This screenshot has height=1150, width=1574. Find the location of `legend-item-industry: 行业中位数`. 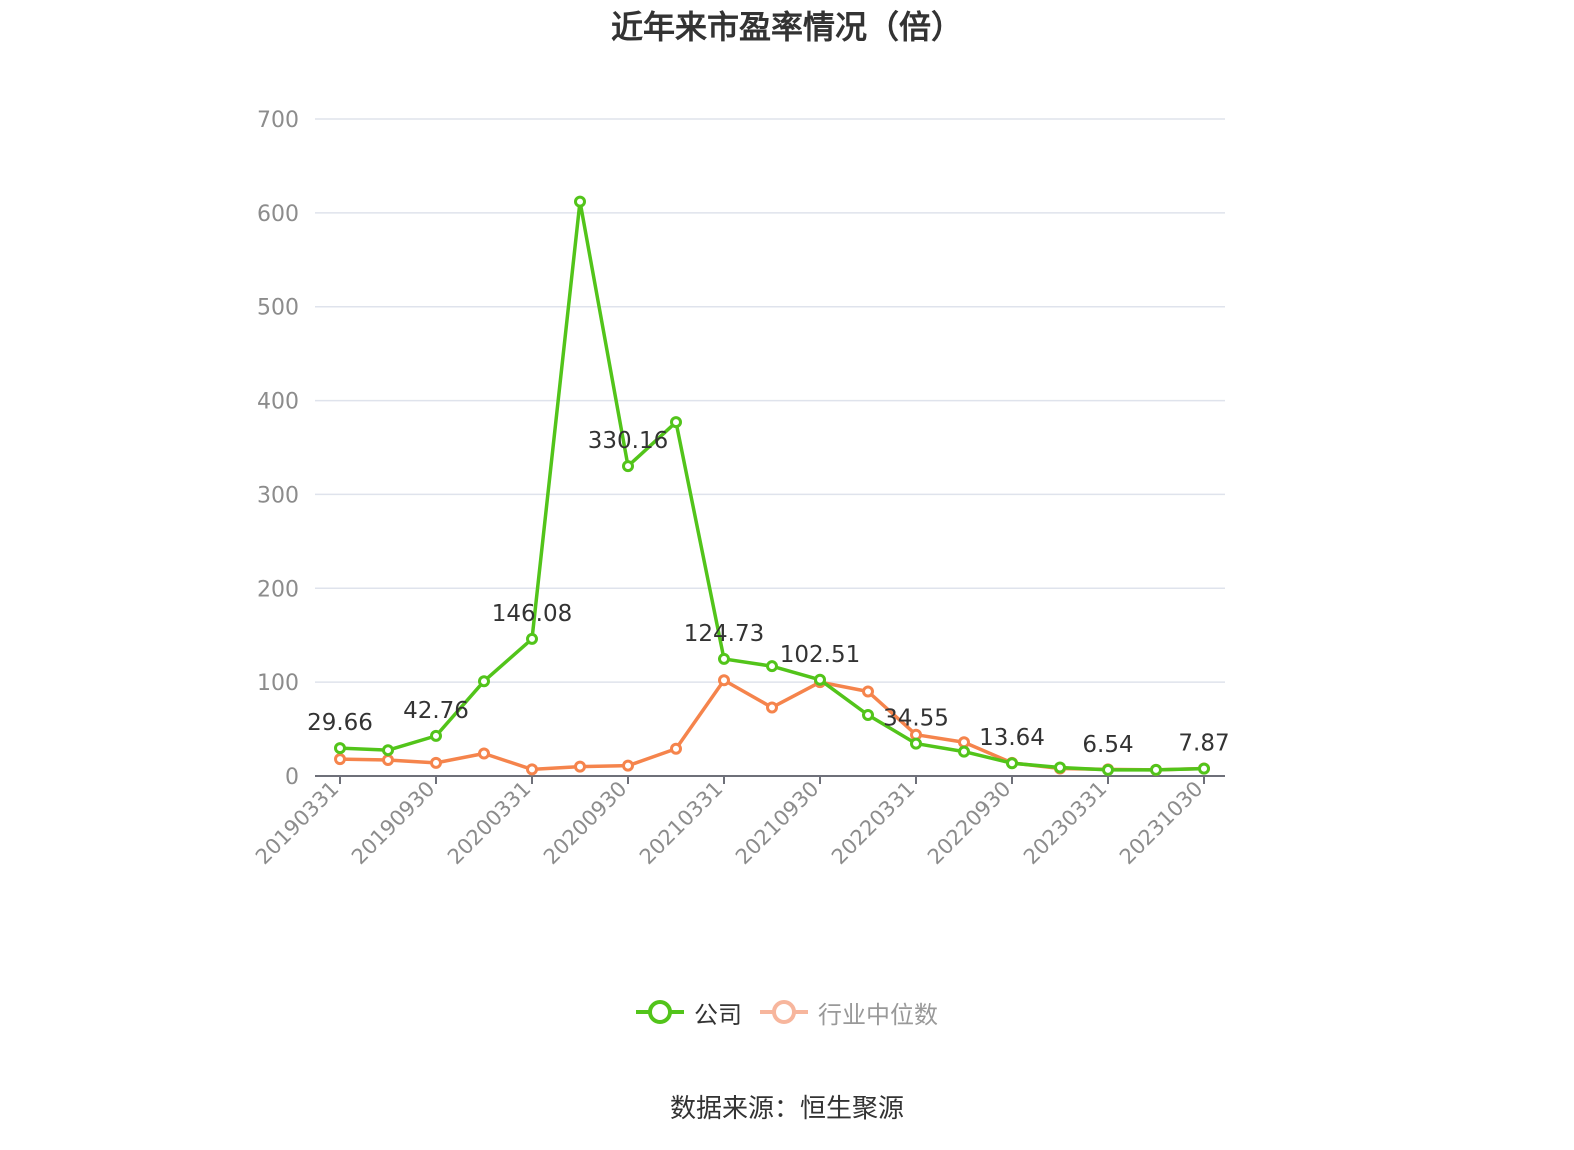

legend-item-industry: 行业中位数 is located at coordinates (849, 1012).